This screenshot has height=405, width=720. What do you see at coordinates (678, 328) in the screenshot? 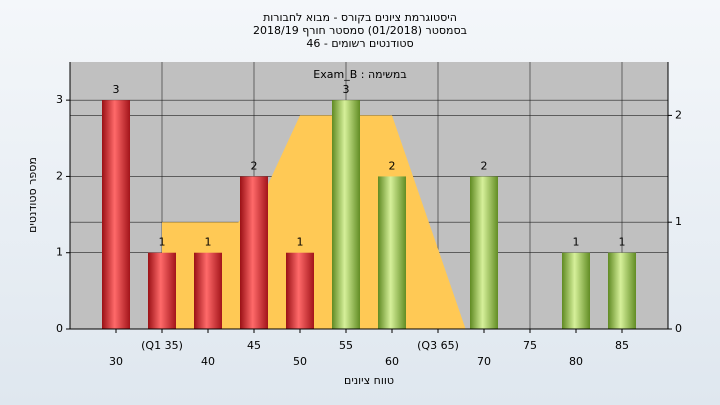
I see `y2-tick-label: 0` at bounding box center [678, 328].